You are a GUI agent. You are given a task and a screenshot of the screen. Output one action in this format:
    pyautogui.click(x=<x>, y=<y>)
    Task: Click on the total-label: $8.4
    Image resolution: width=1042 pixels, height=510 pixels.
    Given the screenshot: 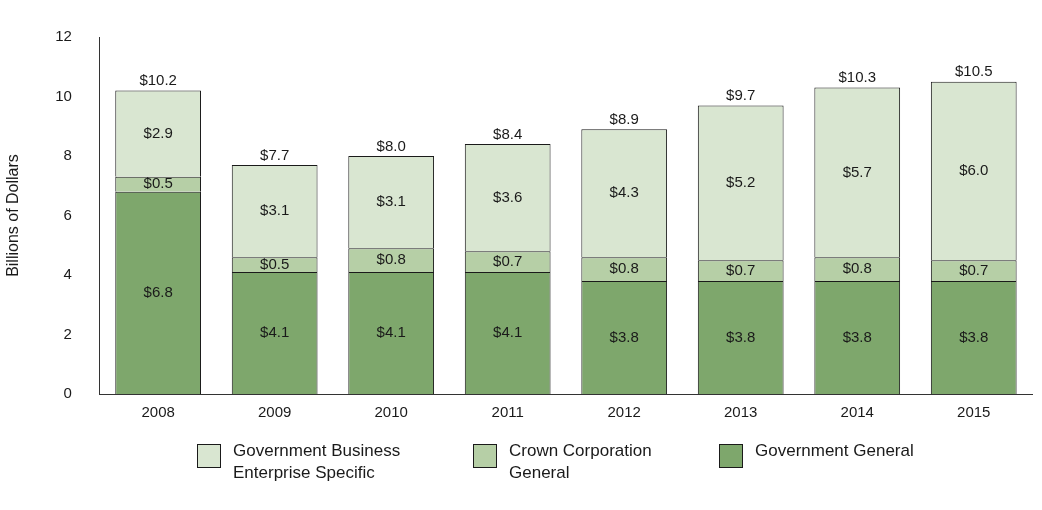 What is the action you would take?
    pyautogui.click(x=508, y=133)
    